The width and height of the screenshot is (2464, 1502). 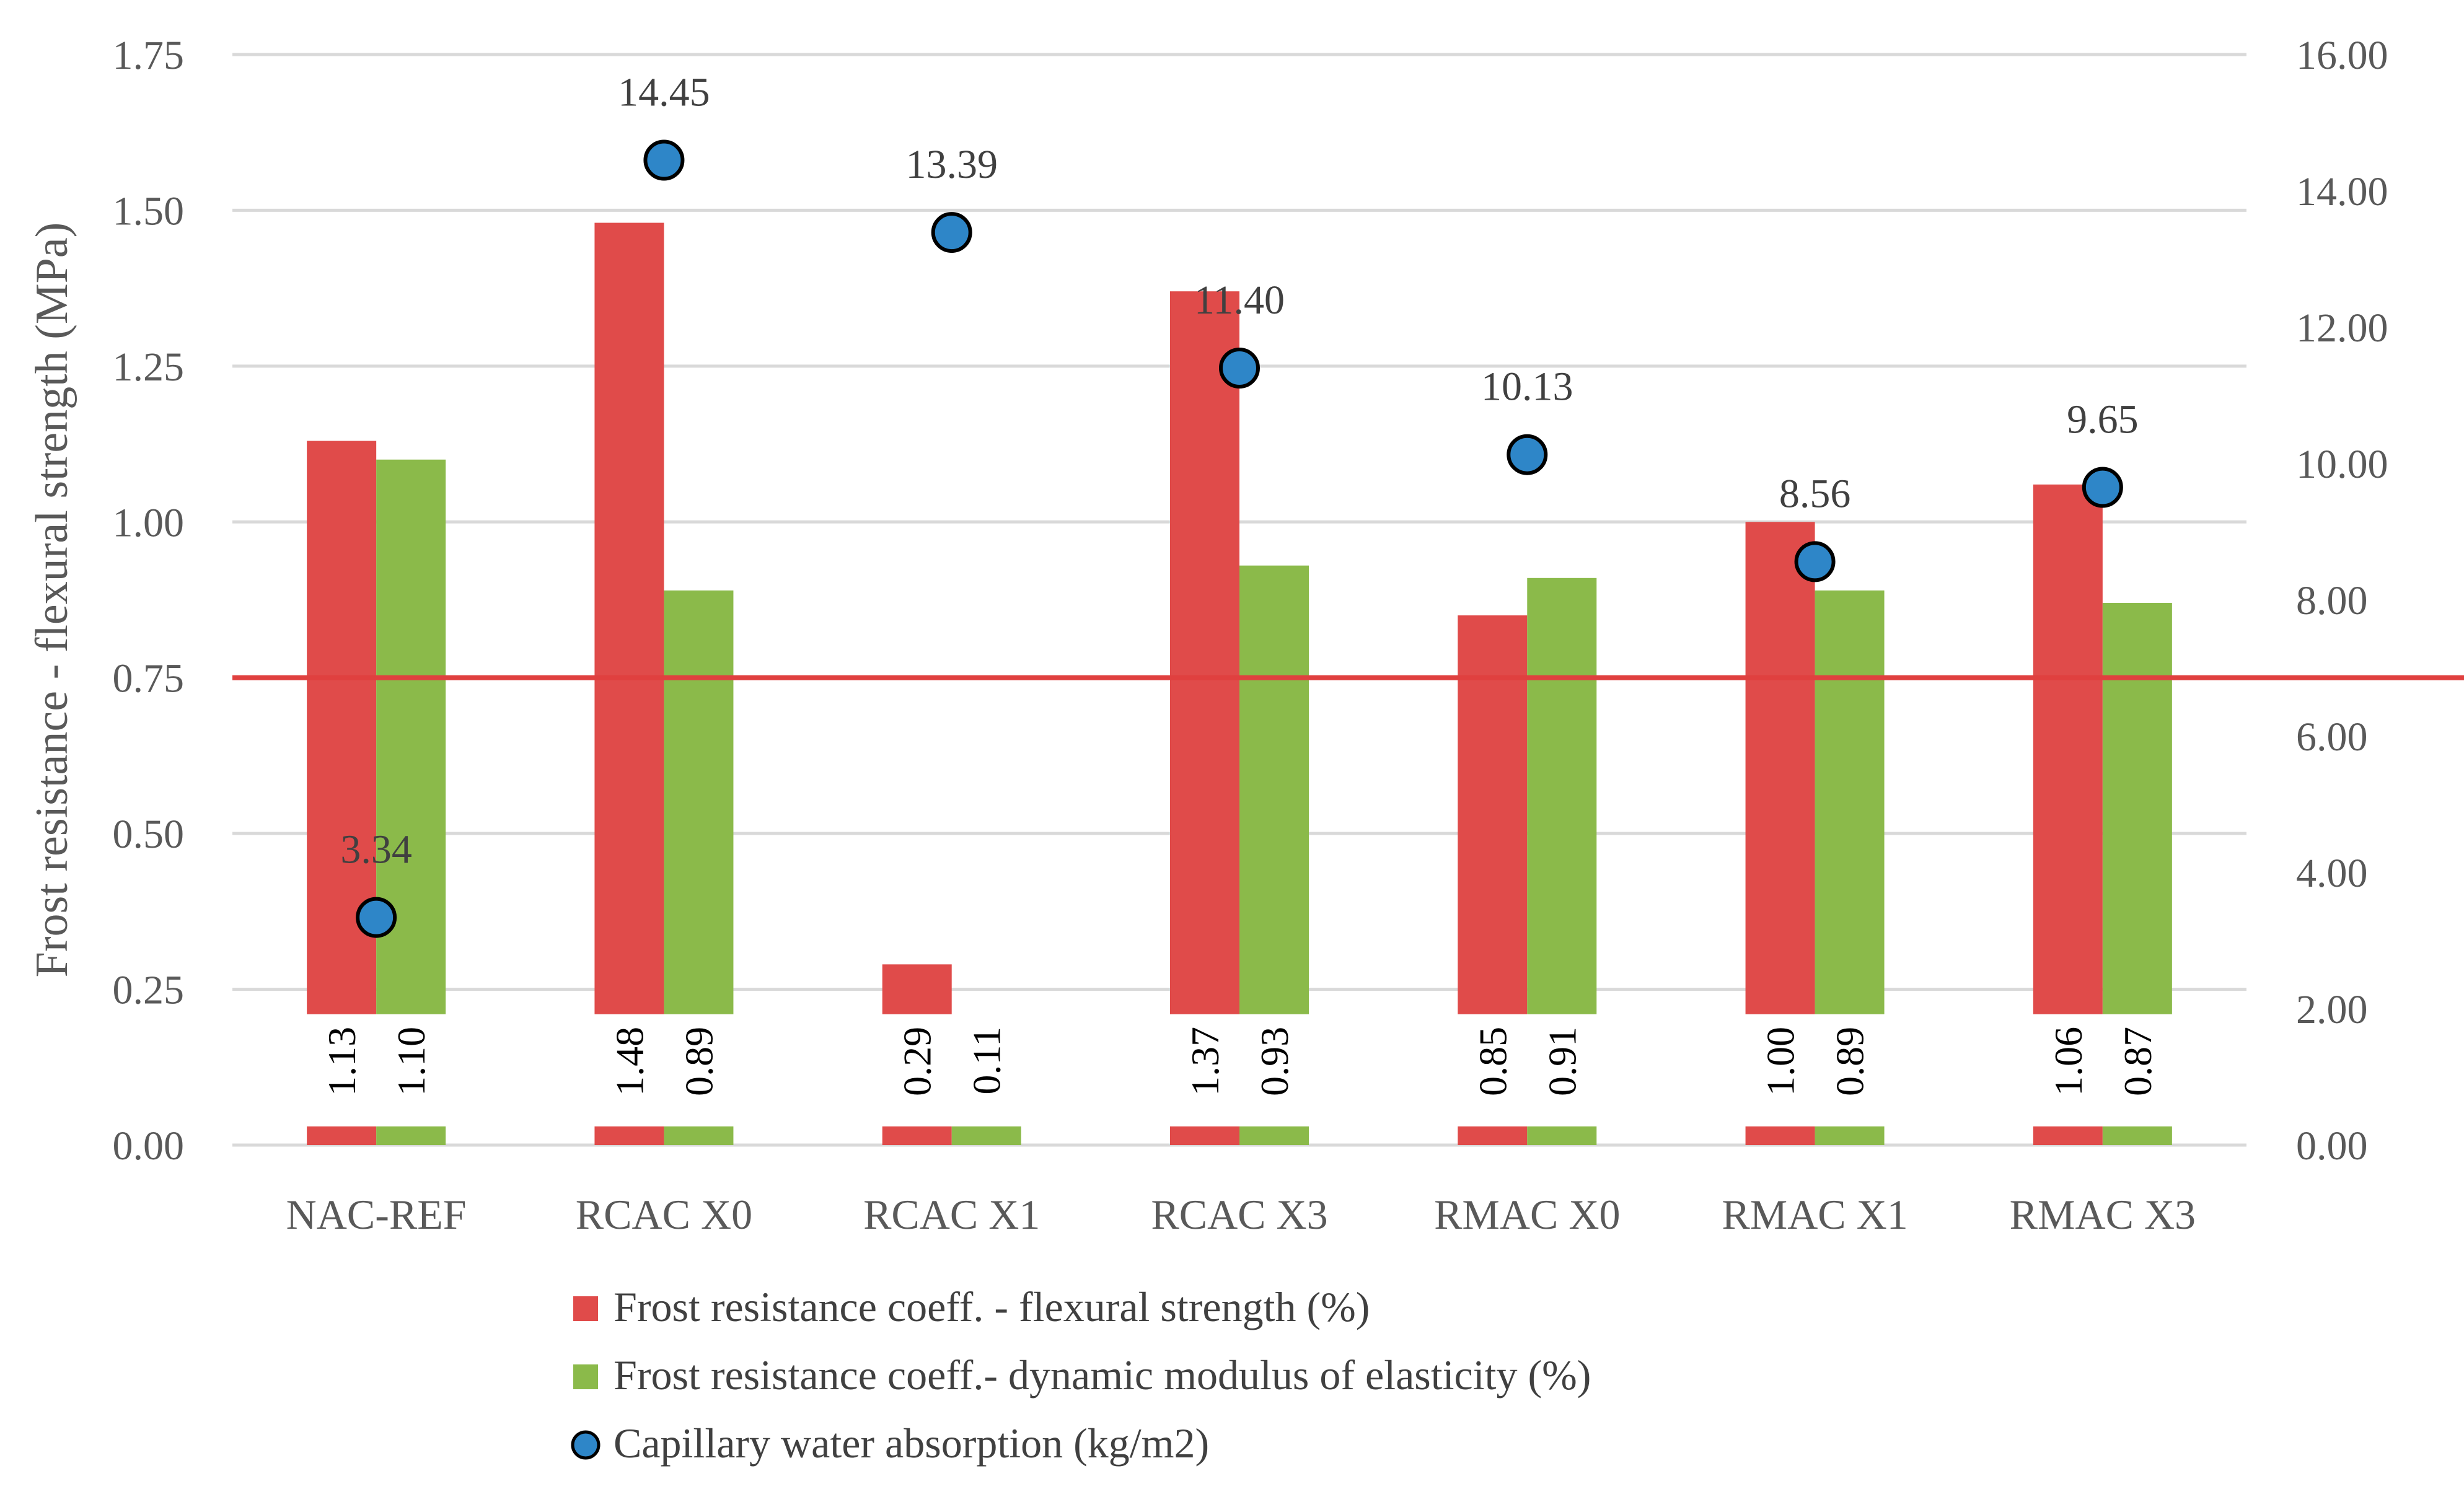 I want to click on category-label-6: RMAC X3, so click(x=2103, y=1214).